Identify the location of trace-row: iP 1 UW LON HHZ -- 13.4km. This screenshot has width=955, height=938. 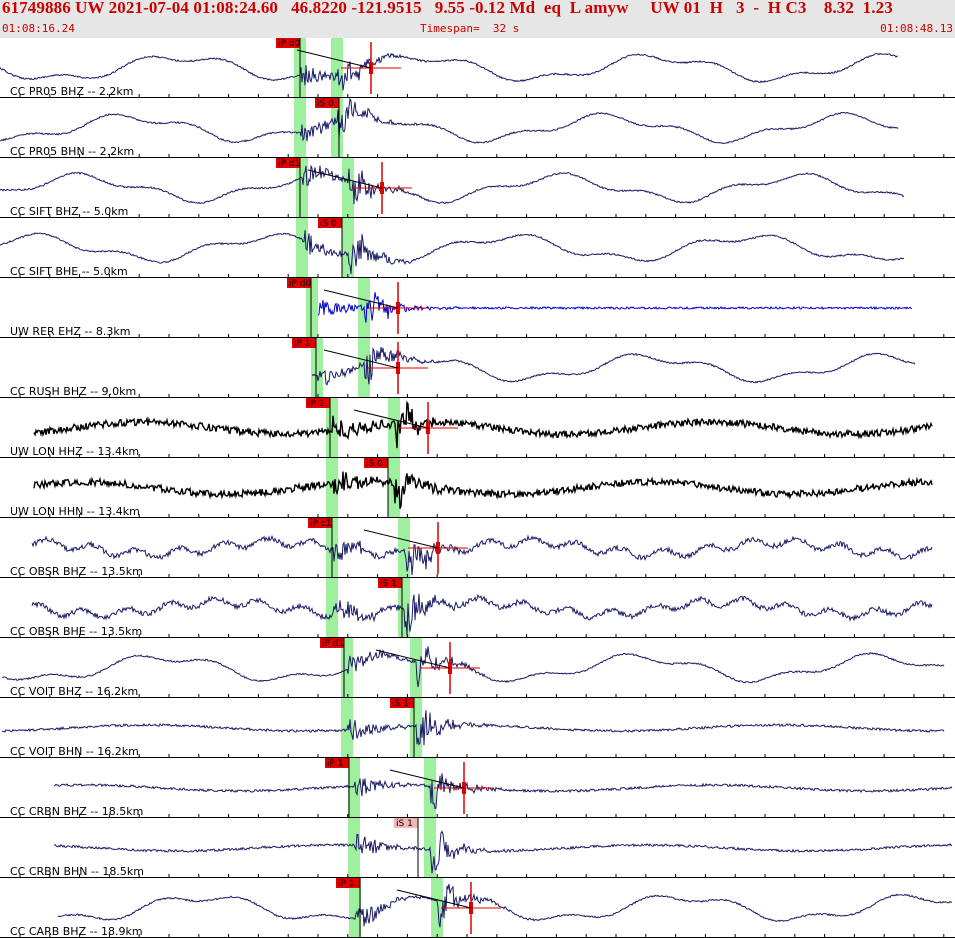
(477, 428).